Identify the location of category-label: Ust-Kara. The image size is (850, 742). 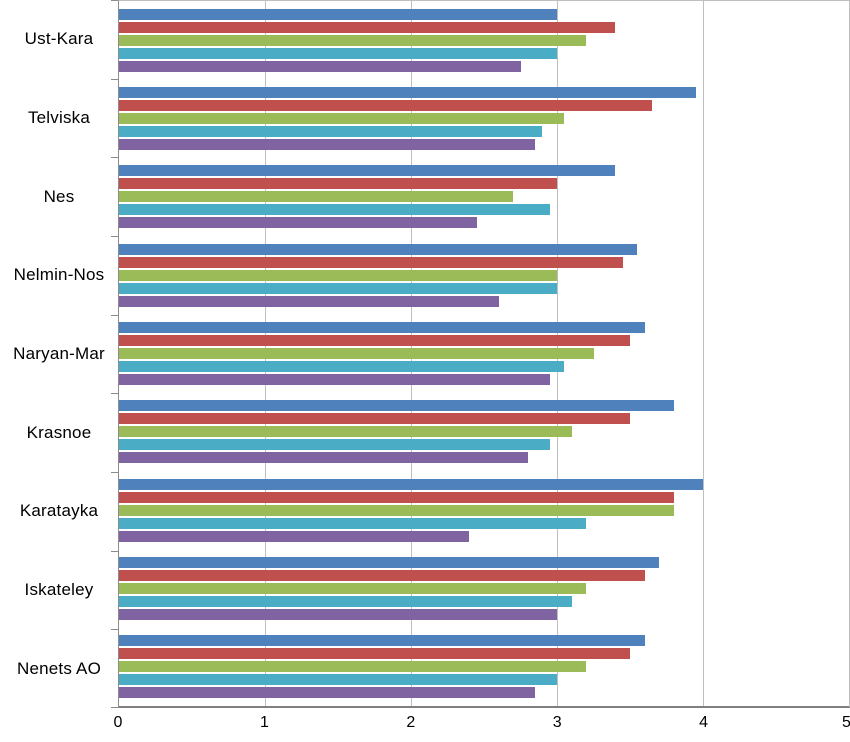
(59, 39).